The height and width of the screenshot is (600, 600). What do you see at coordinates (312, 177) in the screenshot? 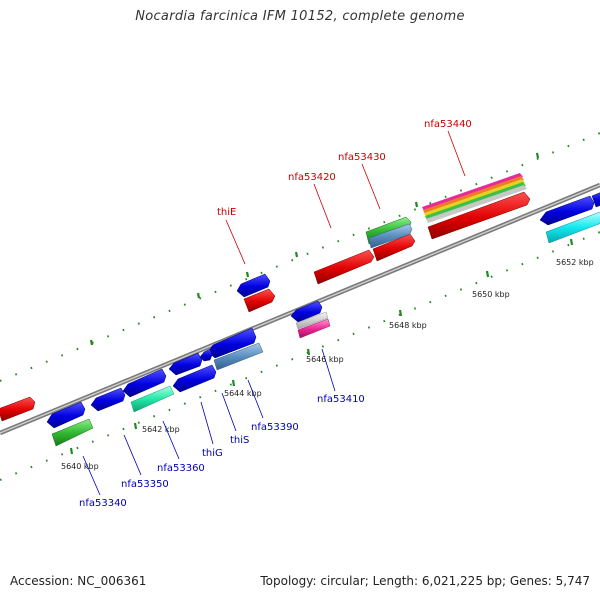
I see `gene-label-nfa53420: nfa53420` at bounding box center [312, 177].